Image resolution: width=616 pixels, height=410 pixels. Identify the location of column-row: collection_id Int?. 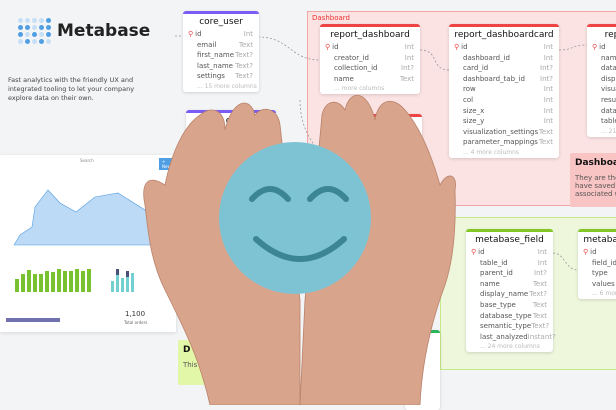
(370, 68).